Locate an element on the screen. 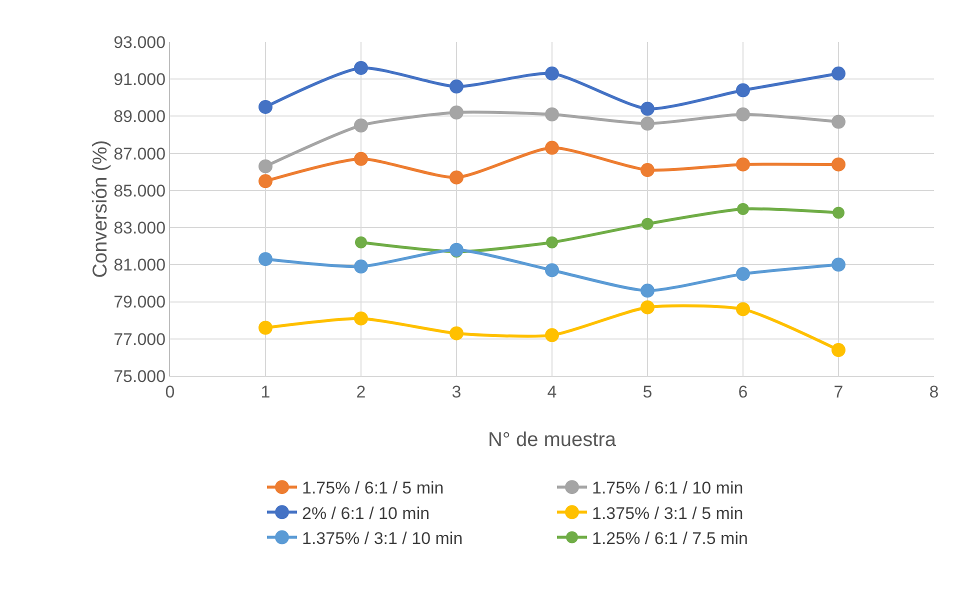 This screenshot has width=954, height=591. x-tick-label: 5 is located at coordinates (647, 392).